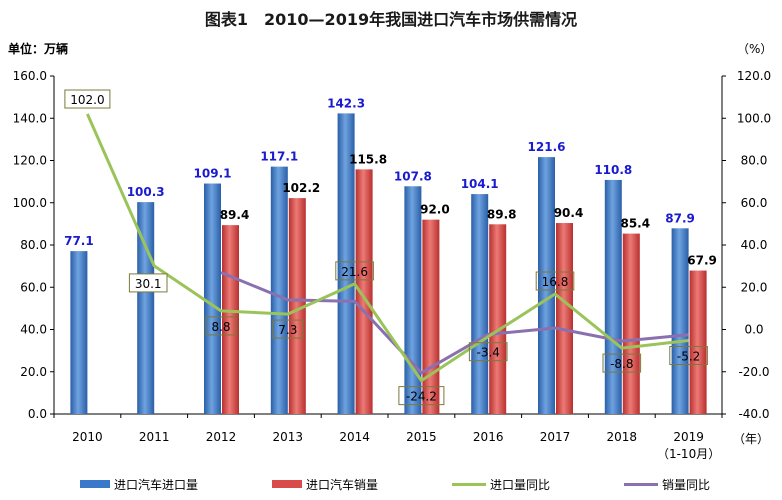 The image size is (782, 500). What do you see at coordinates (30, 76) in the screenshot?
I see `left-tick-label: 160.0` at bounding box center [30, 76].